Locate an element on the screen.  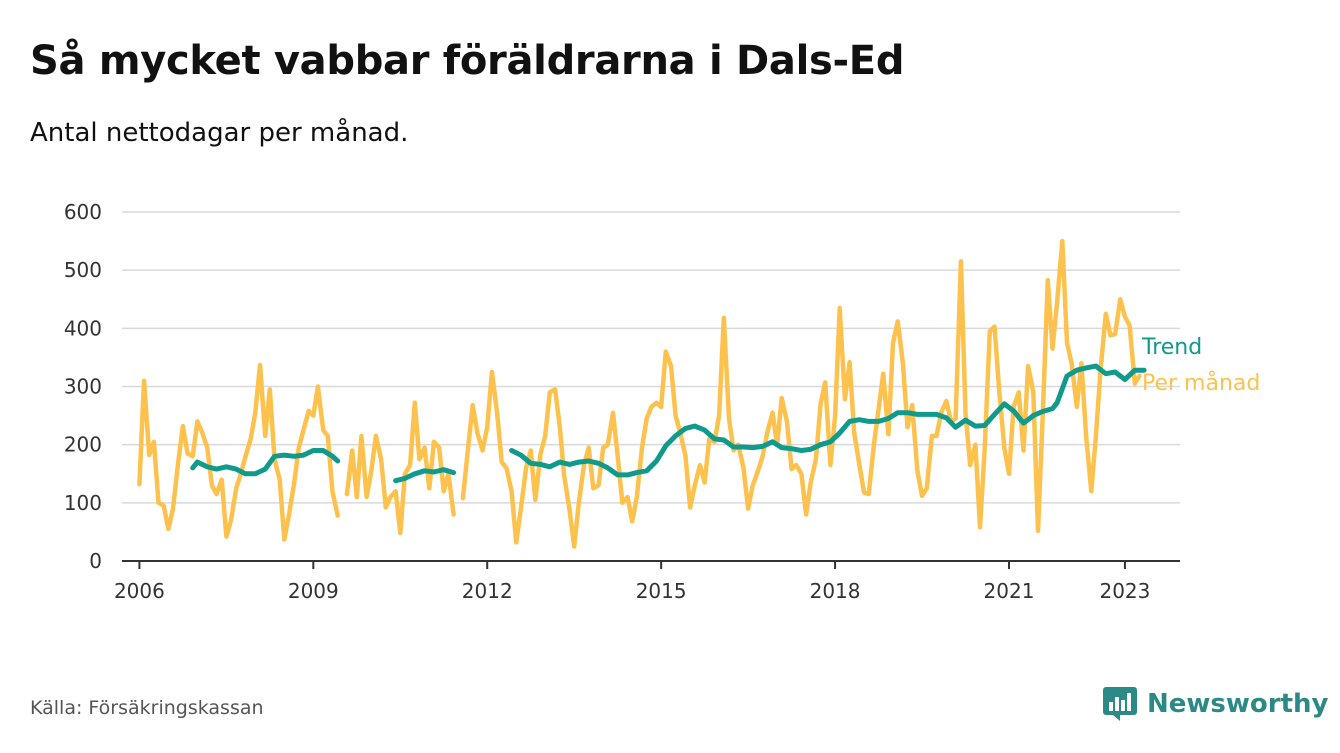
source-note: Källa: Försäkringskassan is located at coordinates (147, 708).